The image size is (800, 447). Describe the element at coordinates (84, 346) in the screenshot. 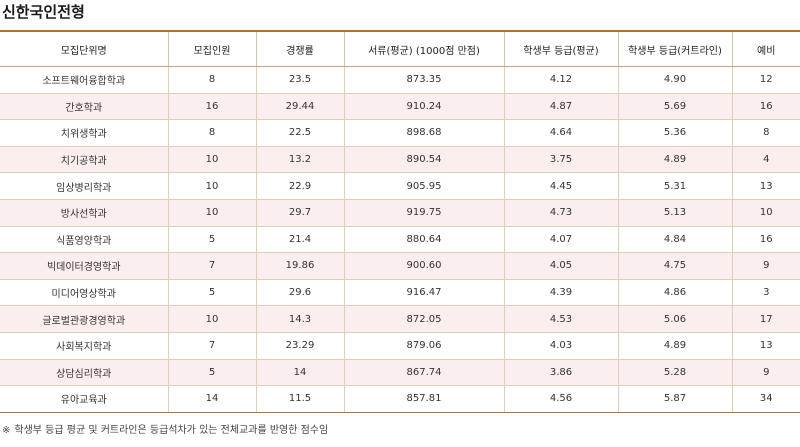

I see `table-cell-department: 사회복지학과` at that location.